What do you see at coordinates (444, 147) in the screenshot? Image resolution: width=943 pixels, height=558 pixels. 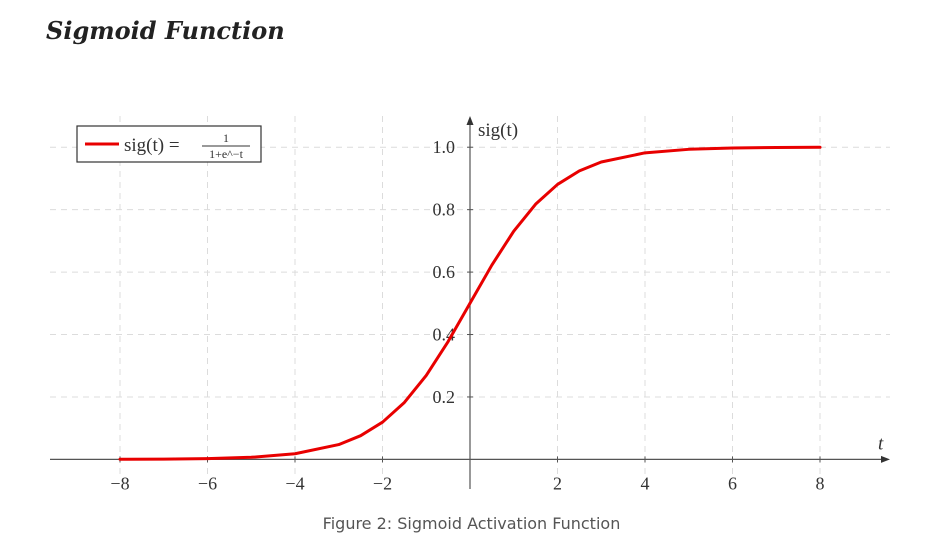 I see `y-tick-label: 1.0` at bounding box center [444, 147].